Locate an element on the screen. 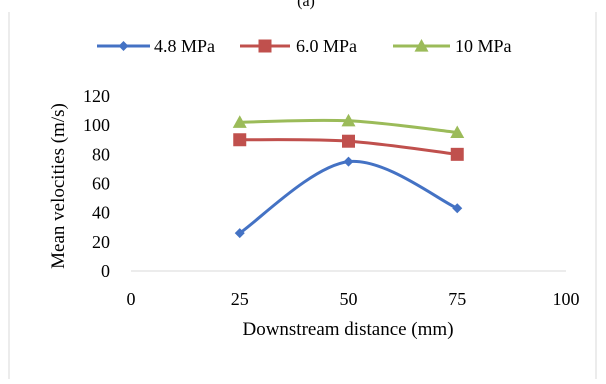 This screenshot has width=606, height=384. y-tick-label: 120 is located at coordinates (96, 96).